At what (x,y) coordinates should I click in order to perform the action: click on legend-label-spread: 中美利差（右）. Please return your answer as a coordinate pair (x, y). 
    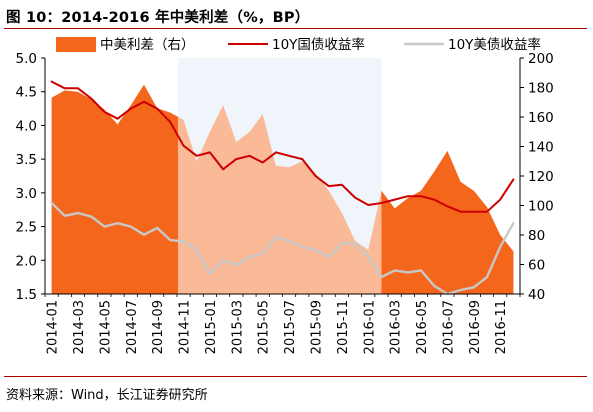
    Looking at the image, I should click on (147, 45).